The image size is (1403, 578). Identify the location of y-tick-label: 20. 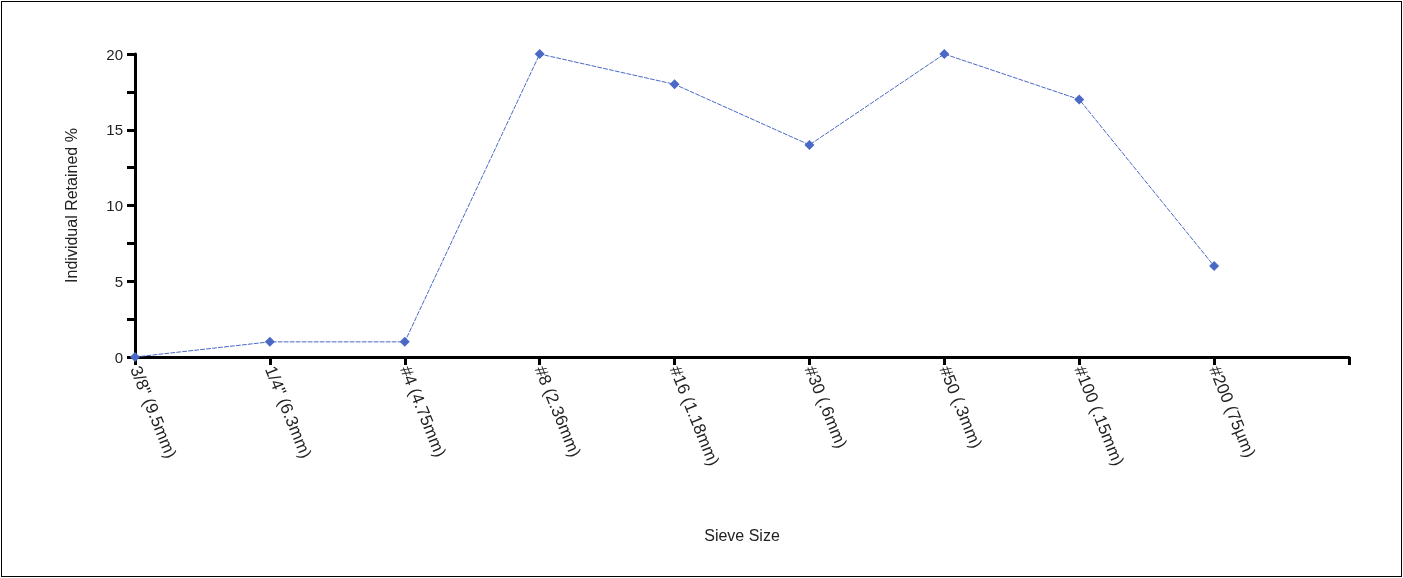
(114, 54).